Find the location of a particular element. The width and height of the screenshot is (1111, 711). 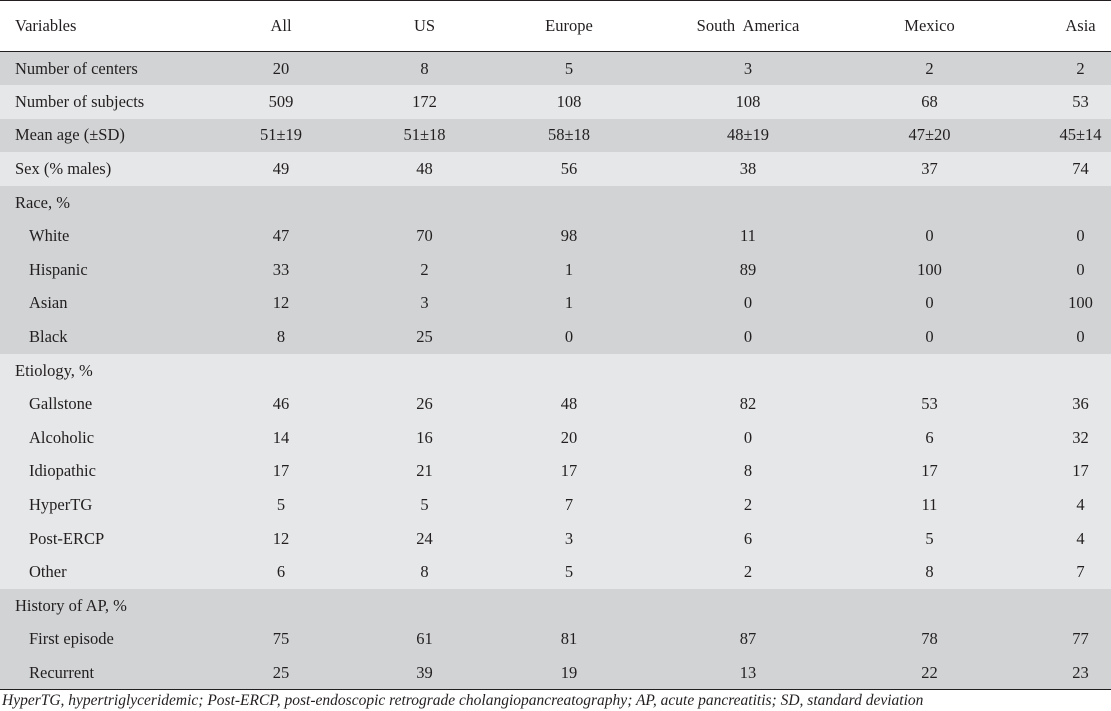

cell-mexico: 5 is located at coordinates (929, 538).